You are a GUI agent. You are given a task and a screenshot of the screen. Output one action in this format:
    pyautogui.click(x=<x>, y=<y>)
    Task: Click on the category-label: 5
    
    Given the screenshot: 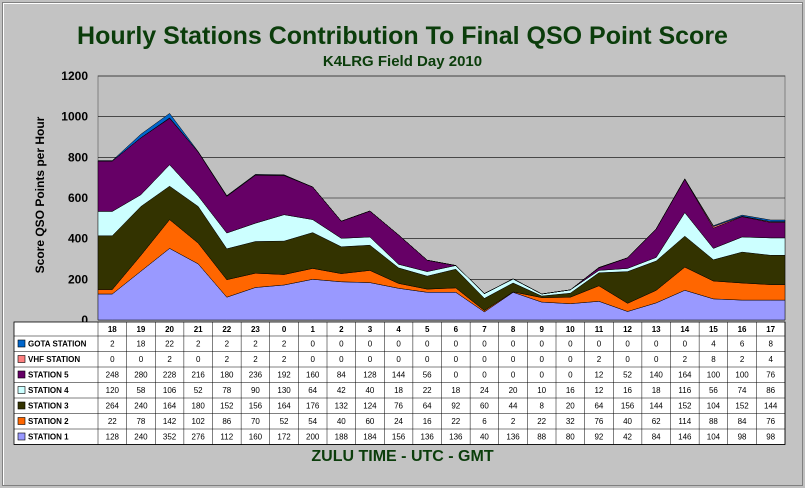 What is the action you would take?
    pyautogui.click(x=427, y=329)
    